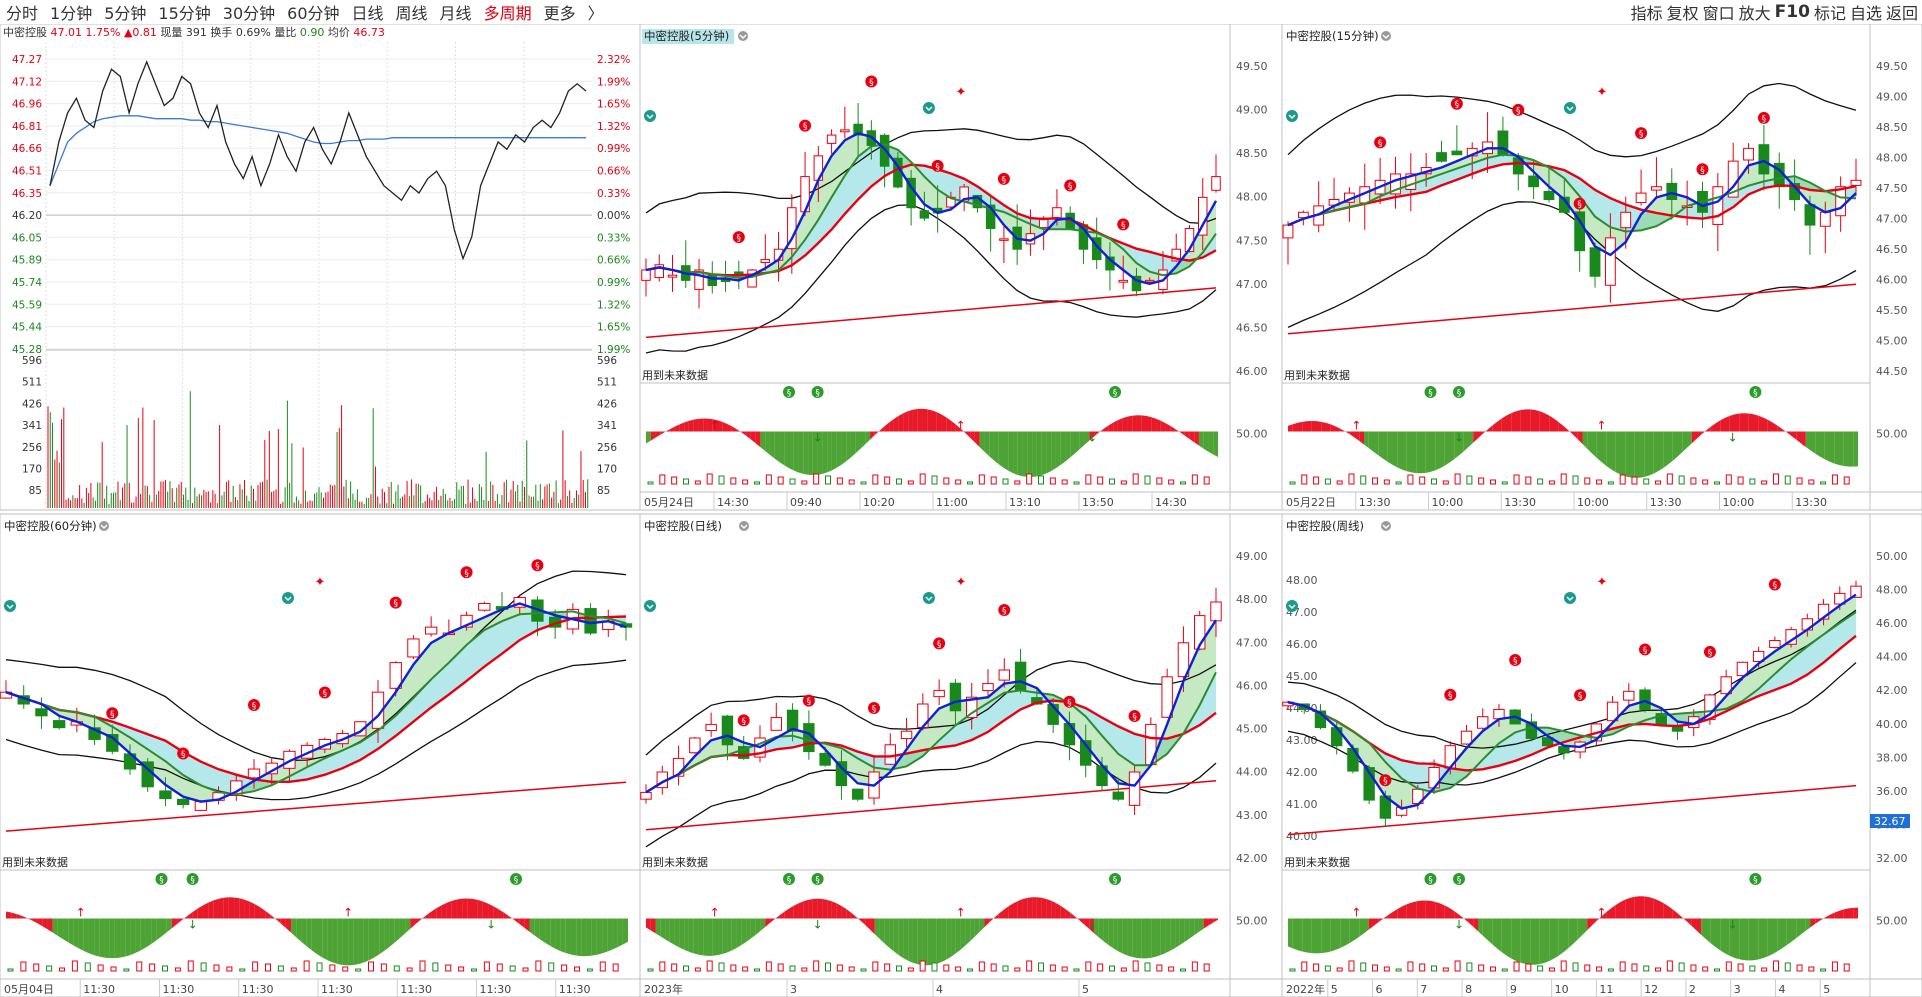  What do you see at coordinates (1379, 989) in the screenshot?
I see `x-axis-tick: 6` at bounding box center [1379, 989].